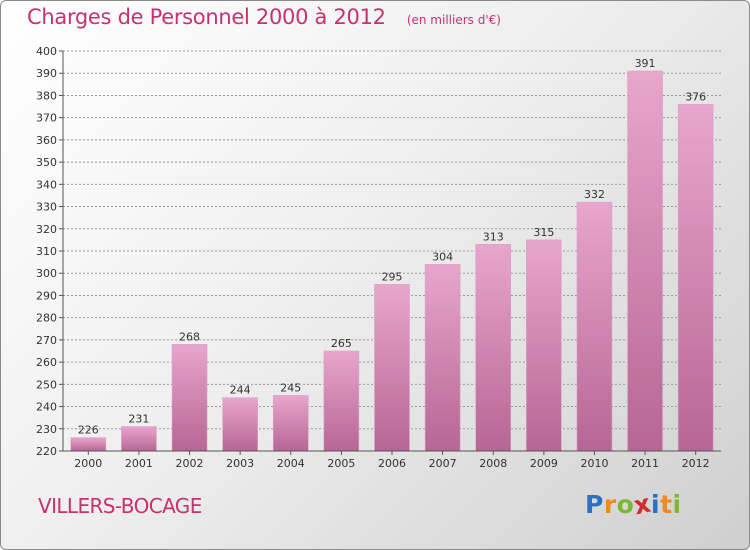  What do you see at coordinates (46, 407) in the screenshot?
I see `y-tick-label: 240` at bounding box center [46, 407].